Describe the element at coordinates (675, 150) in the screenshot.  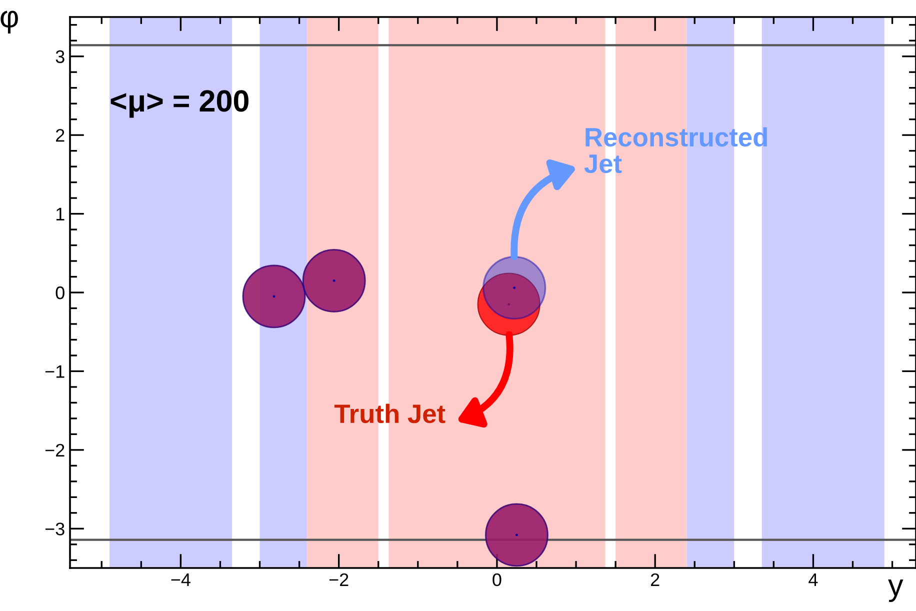
I see `annotation: Reconstructed Jet` at that location.